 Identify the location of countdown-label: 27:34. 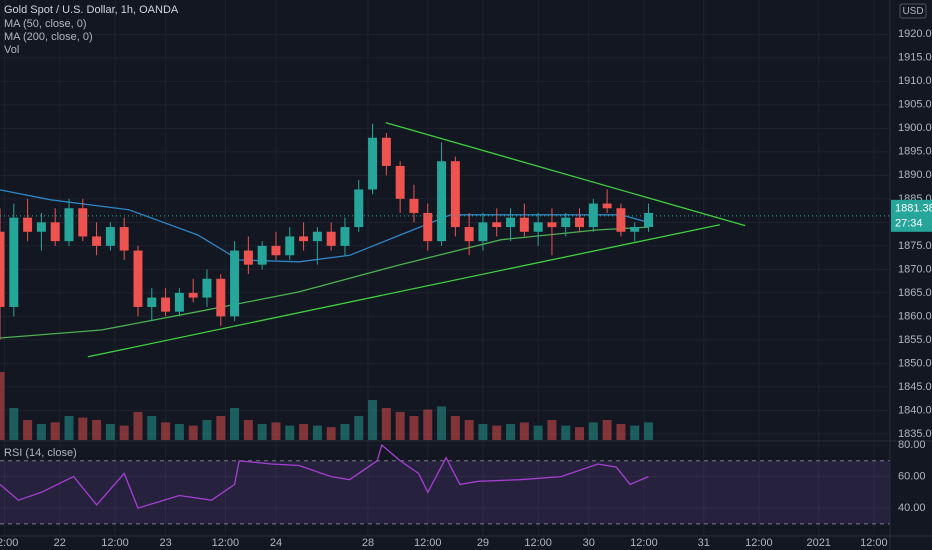
(909, 224).